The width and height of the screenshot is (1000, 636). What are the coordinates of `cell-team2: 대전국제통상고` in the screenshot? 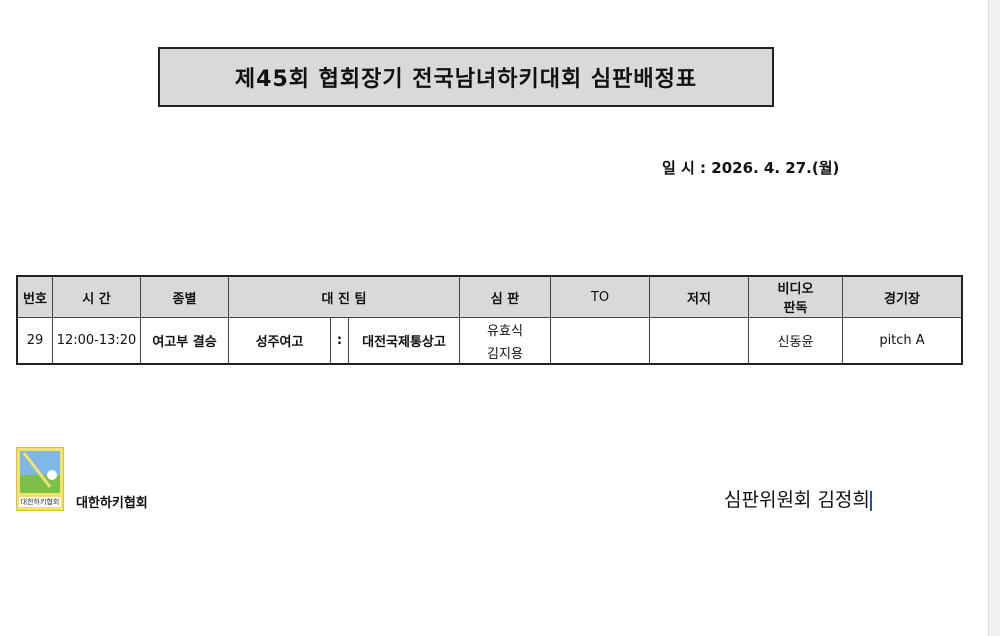 It's located at (404, 341).